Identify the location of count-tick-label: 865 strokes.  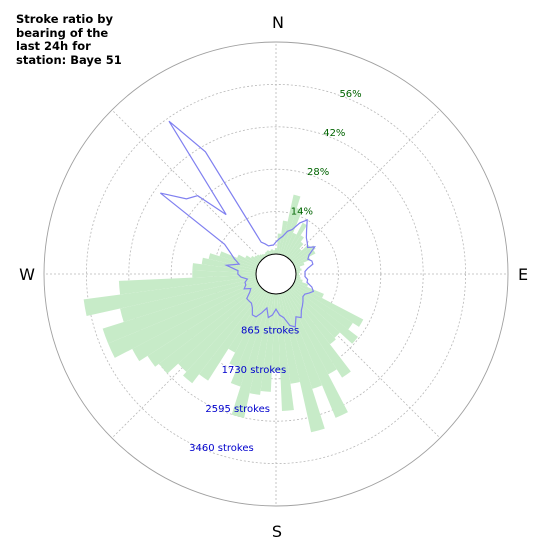
(270, 331).